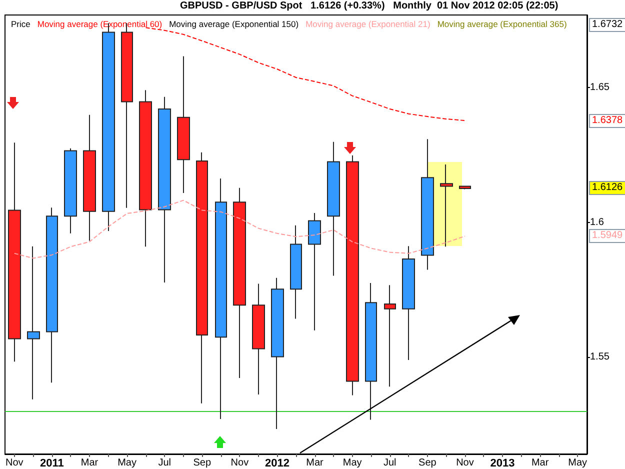 The height and width of the screenshot is (469, 625). What do you see at coordinates (502, 463) in the screenshot?
I see `x-tick-label: 2013` at bounding box center [502, 463].